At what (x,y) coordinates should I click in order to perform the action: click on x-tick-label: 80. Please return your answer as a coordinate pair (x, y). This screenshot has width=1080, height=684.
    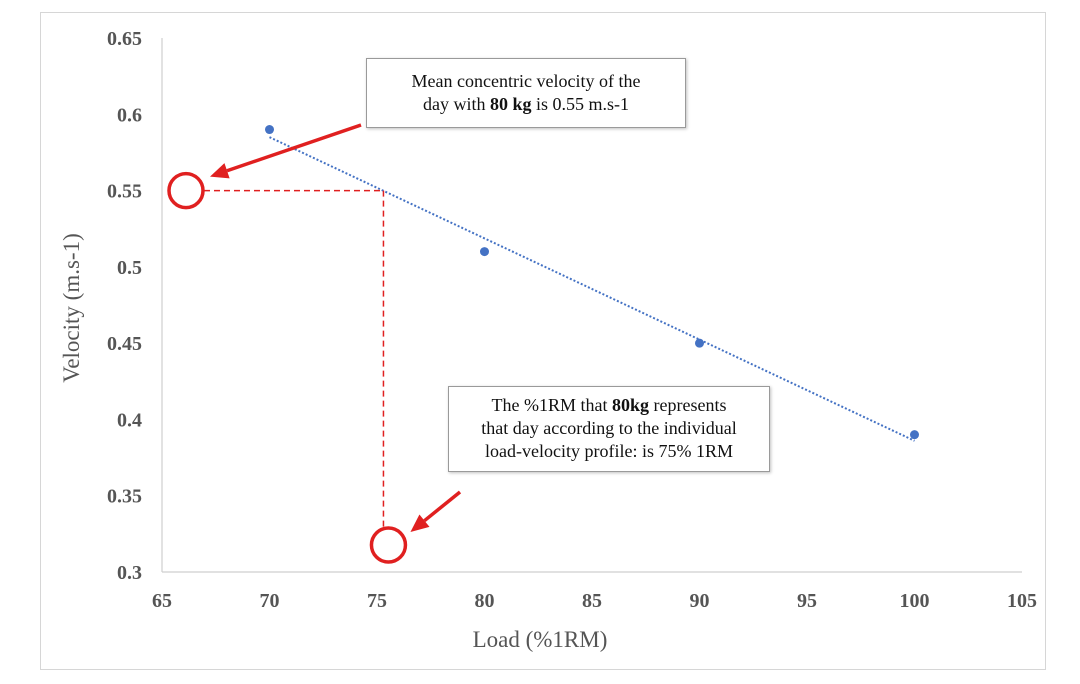
    Looking at the image, I should click on (485, 601).